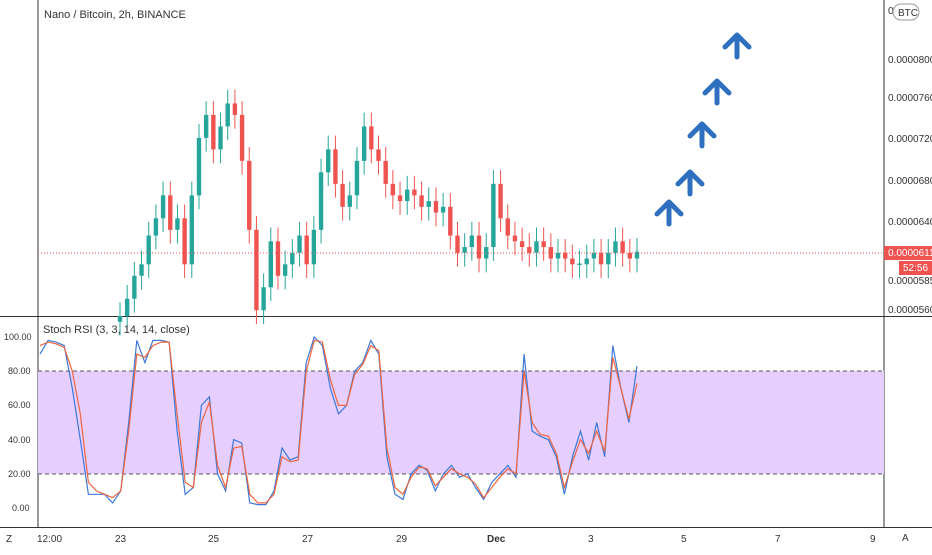 The width and height of the screenshot is (932, 555). What do you see at coordinates (9, 539) in the screenshot?
I see `zoom-button: Z` at bounding box center [9, 539].